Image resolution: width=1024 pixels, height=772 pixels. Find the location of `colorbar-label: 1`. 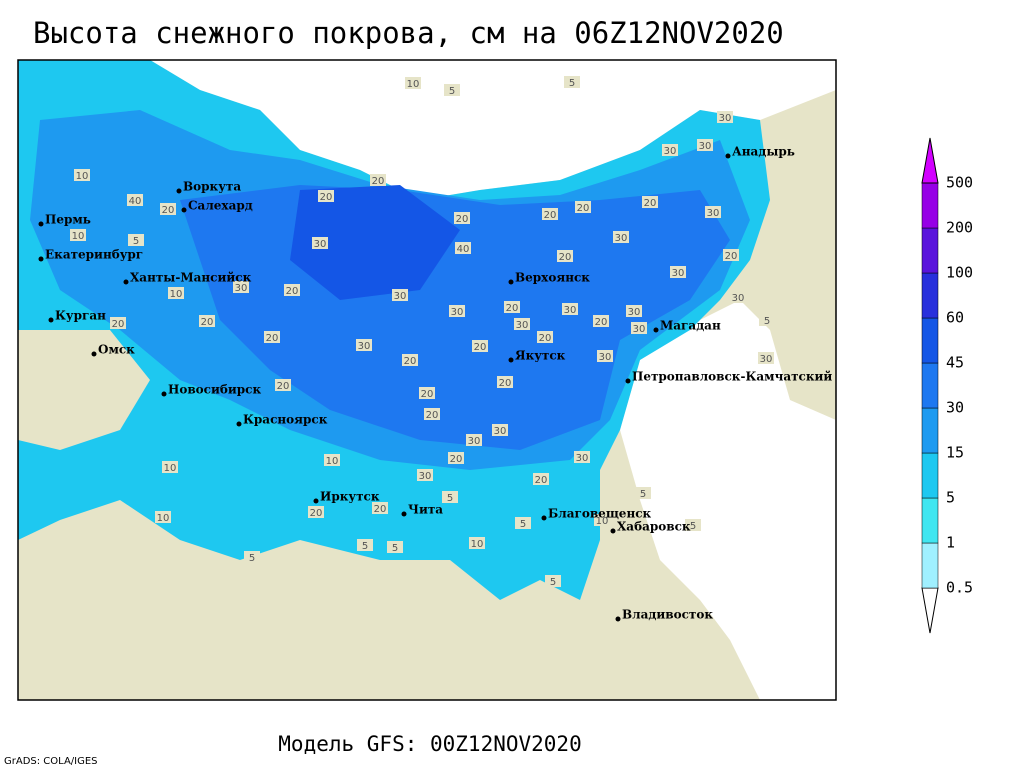

colorbar-label: 1 is located at coordinates (950, 543).